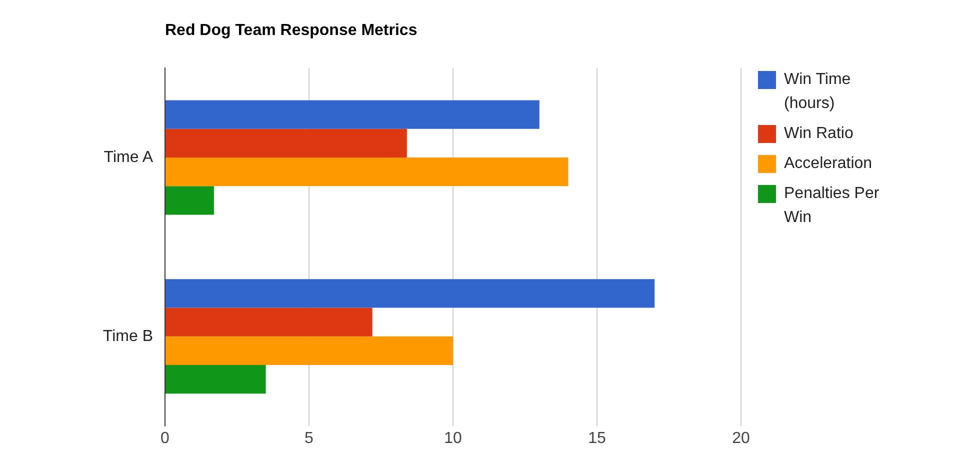 Image resolution: width=959 pixels, height=471 pixels. Describe the element at coordinates (129, 157) in the screenshot. I see `y-tick-label: Time A` at that location.